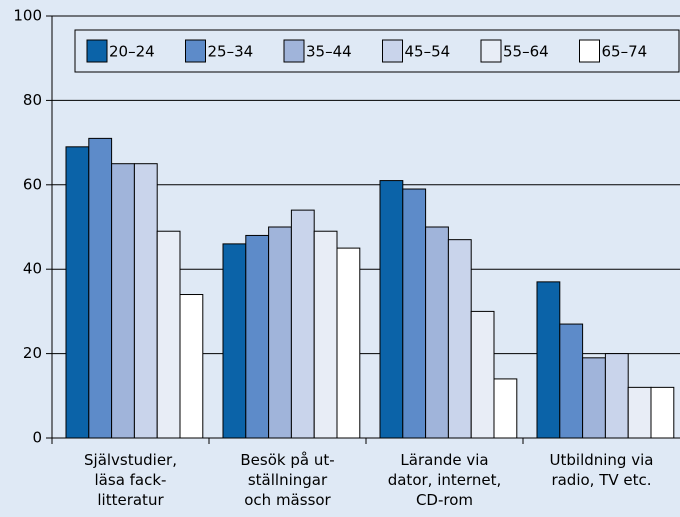 Image resolution: width=680 pixels, height=517 pixels. I want to click on legend-label: 25–34, so click(231, 52).